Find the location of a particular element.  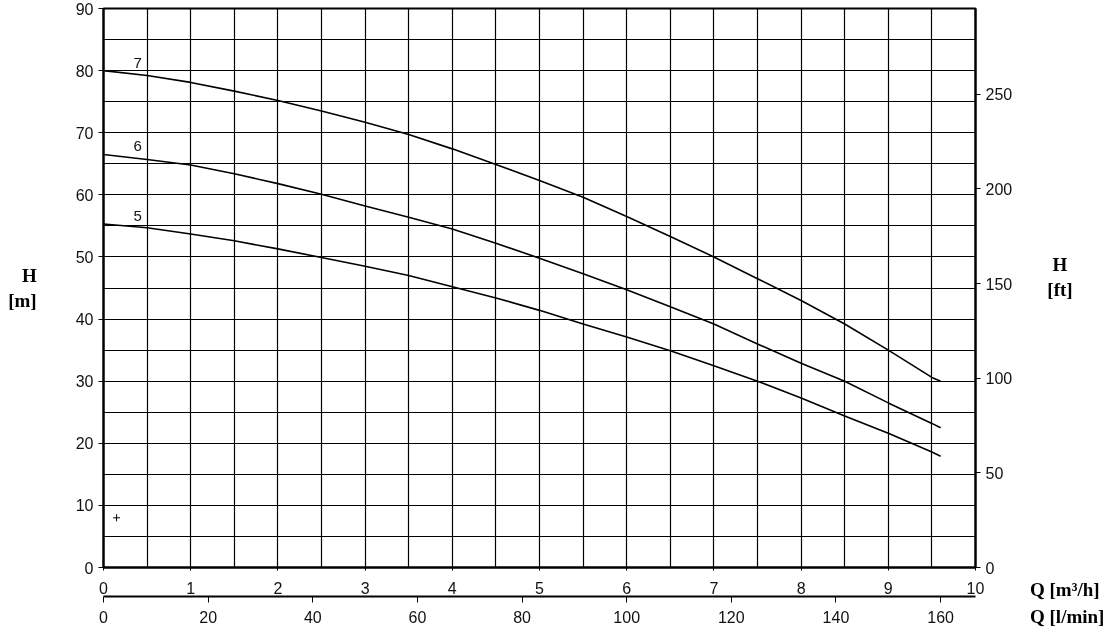

x2-tick-label: 20 is located at coordinates (208, 617).